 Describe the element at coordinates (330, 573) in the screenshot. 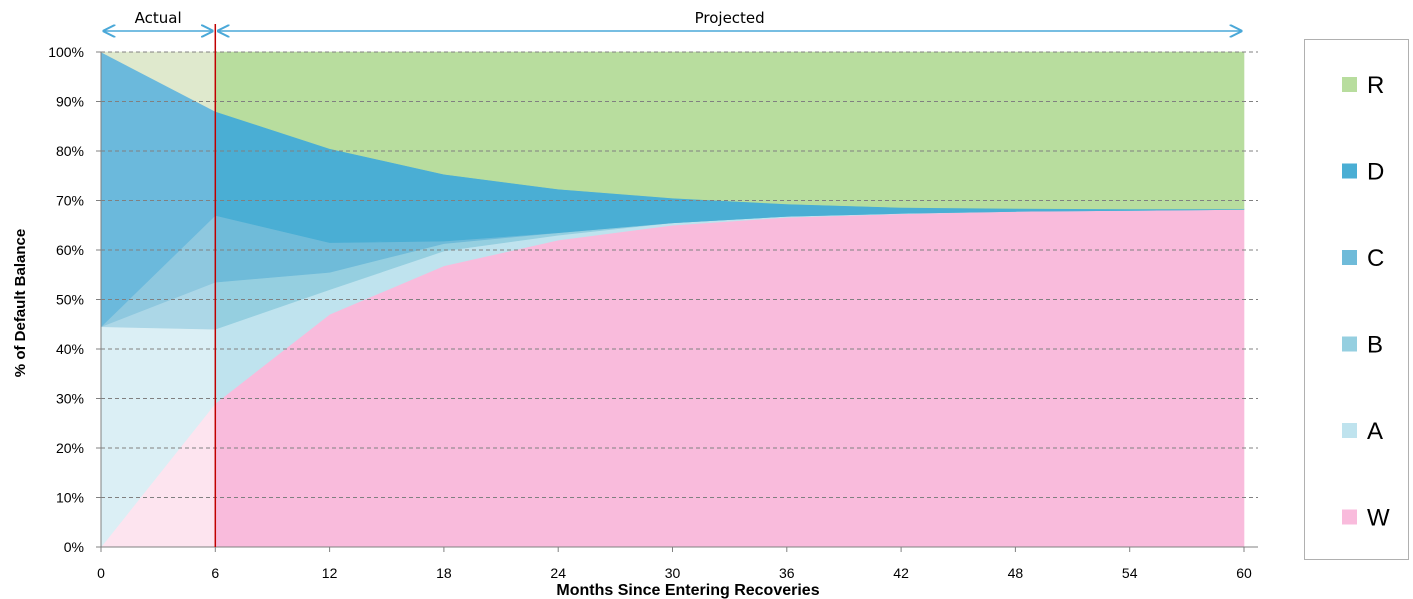

I see `x-tick-label: 12` at that location.